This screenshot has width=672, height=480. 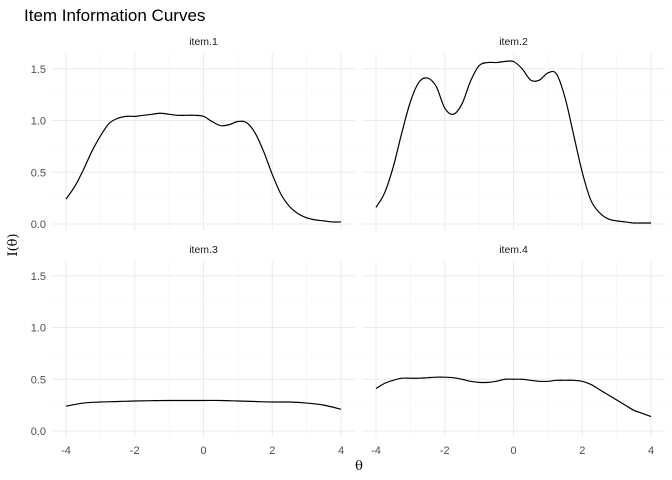 What do you see at coordinates (203, 250) in the screenshot?
I see `facet-strip-label: item.3` at bounding box center [203, 250].